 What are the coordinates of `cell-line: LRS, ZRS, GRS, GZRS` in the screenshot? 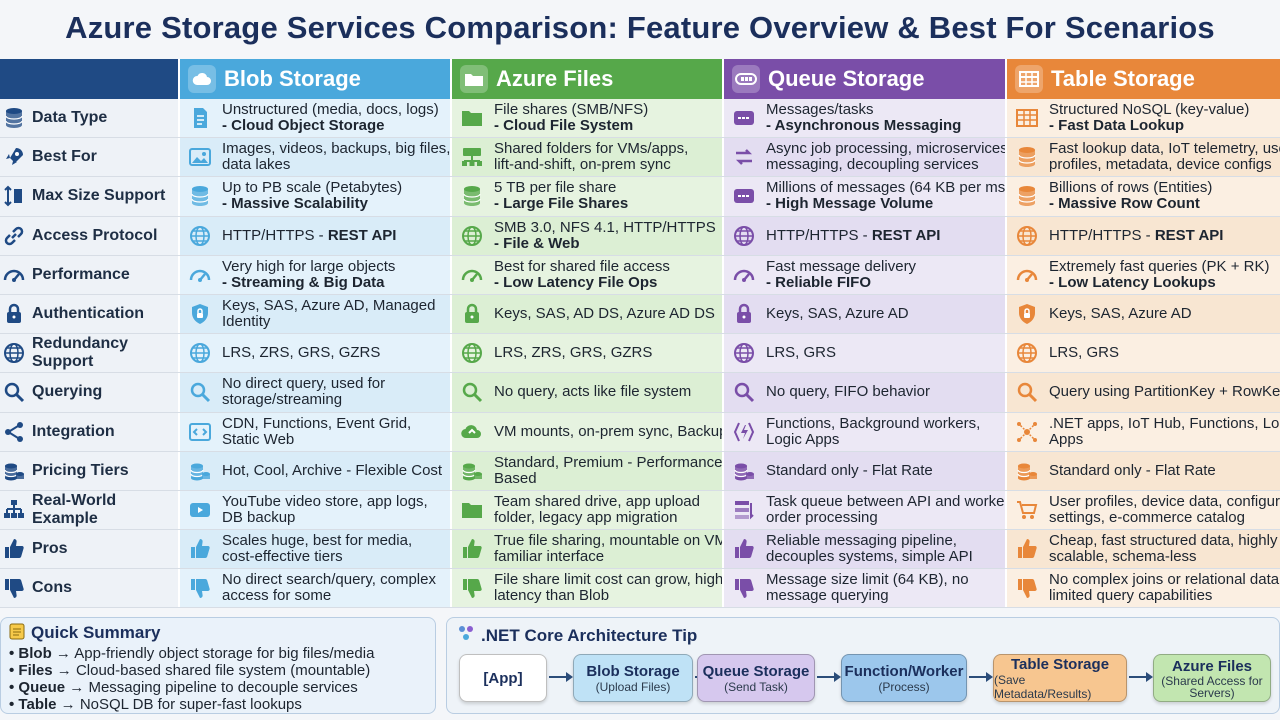 It's located at (301, 353).